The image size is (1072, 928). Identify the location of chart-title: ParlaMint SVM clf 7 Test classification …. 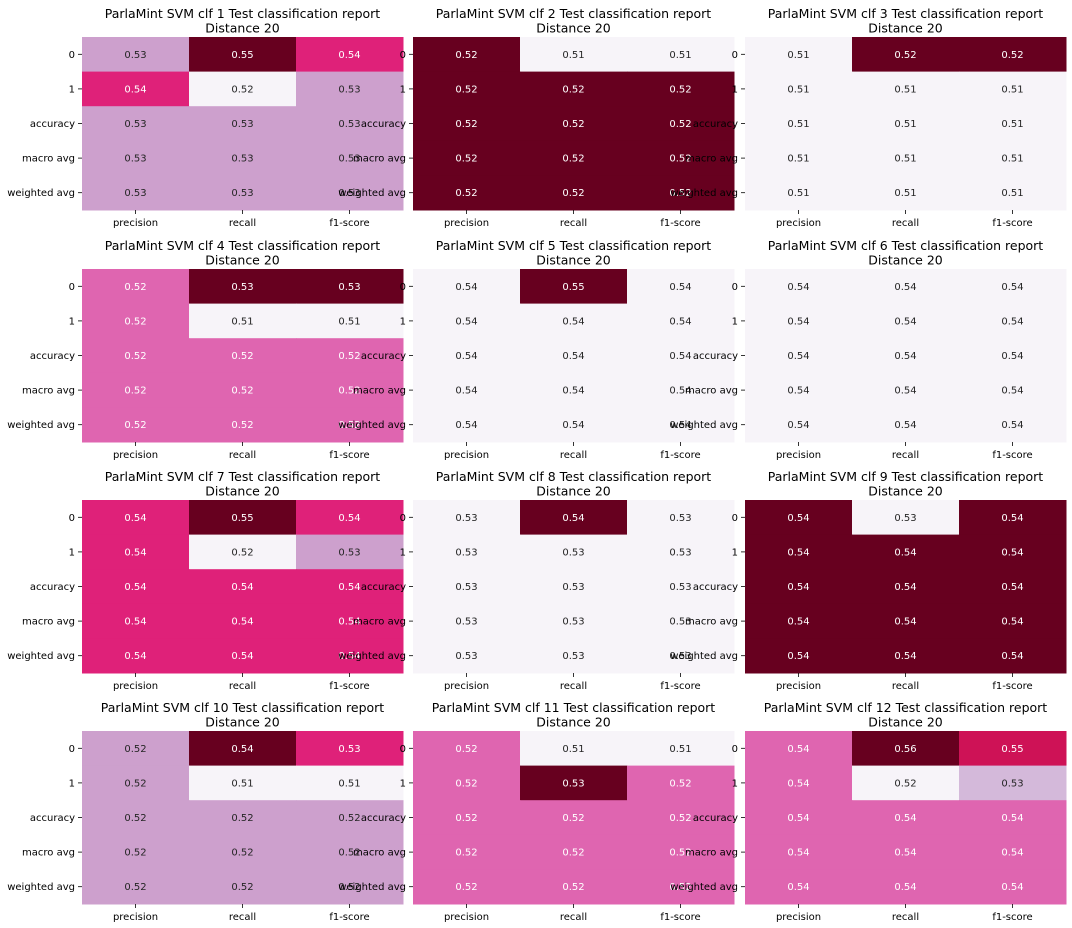
(243, 476).